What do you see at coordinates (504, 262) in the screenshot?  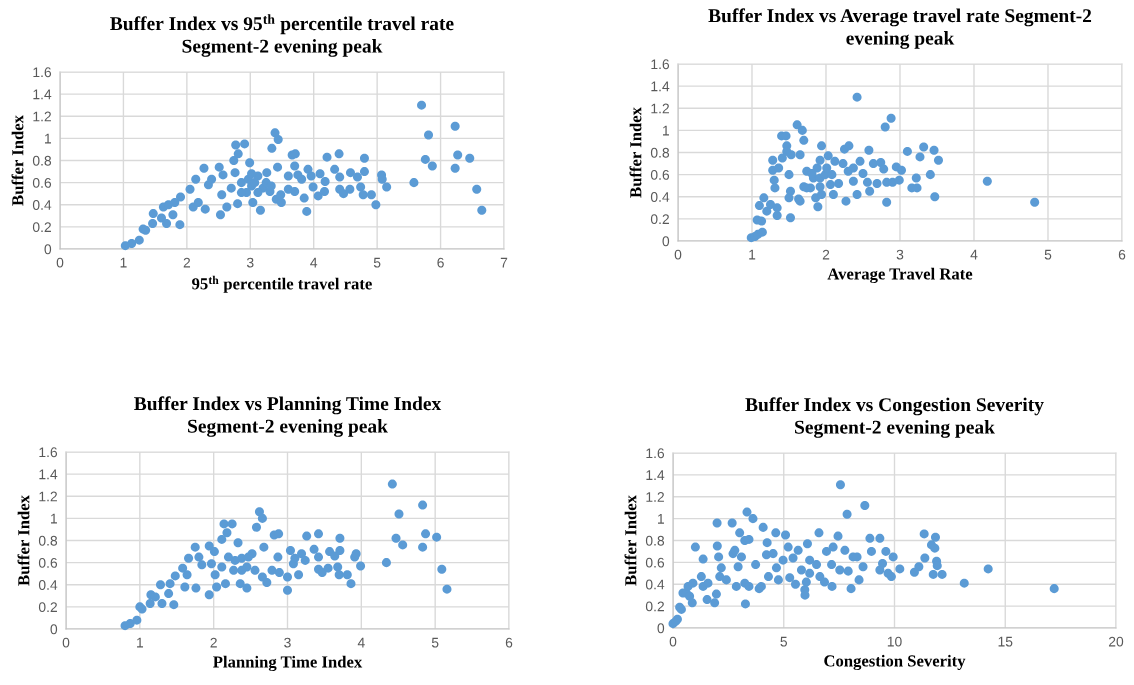 I see `x-tick-label: 7` at bounding box center [504, 262].